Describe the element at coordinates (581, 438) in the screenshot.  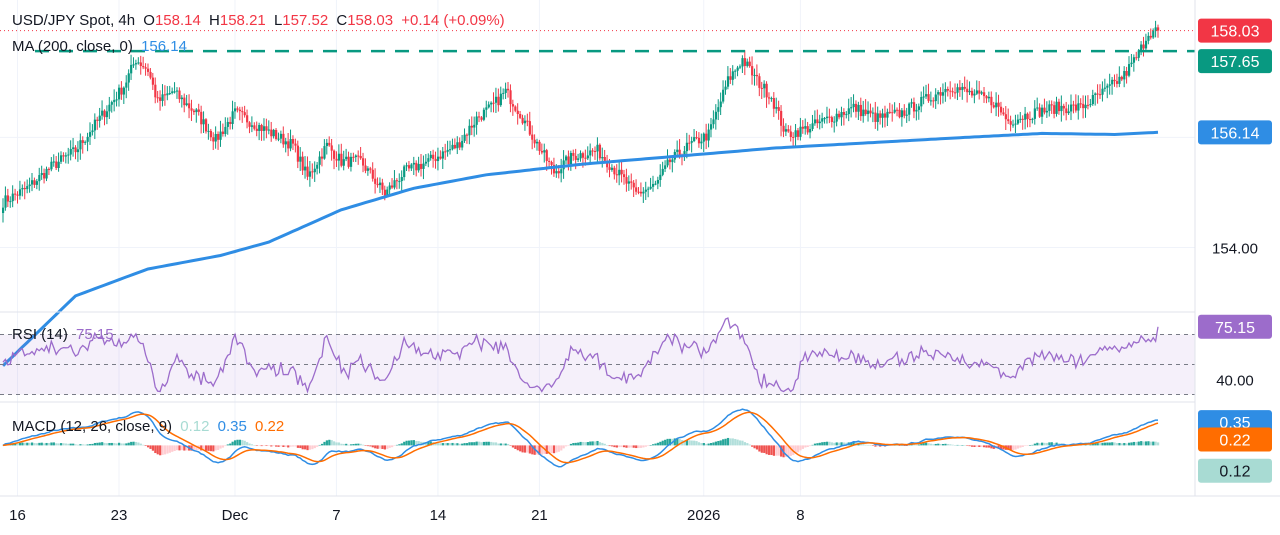
I see `macd-pane` at that location.